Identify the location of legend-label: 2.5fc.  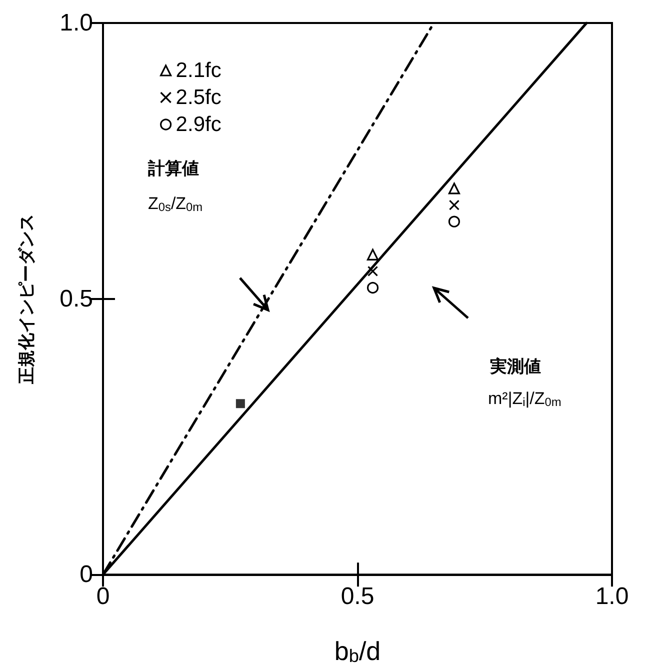
(199, 97).